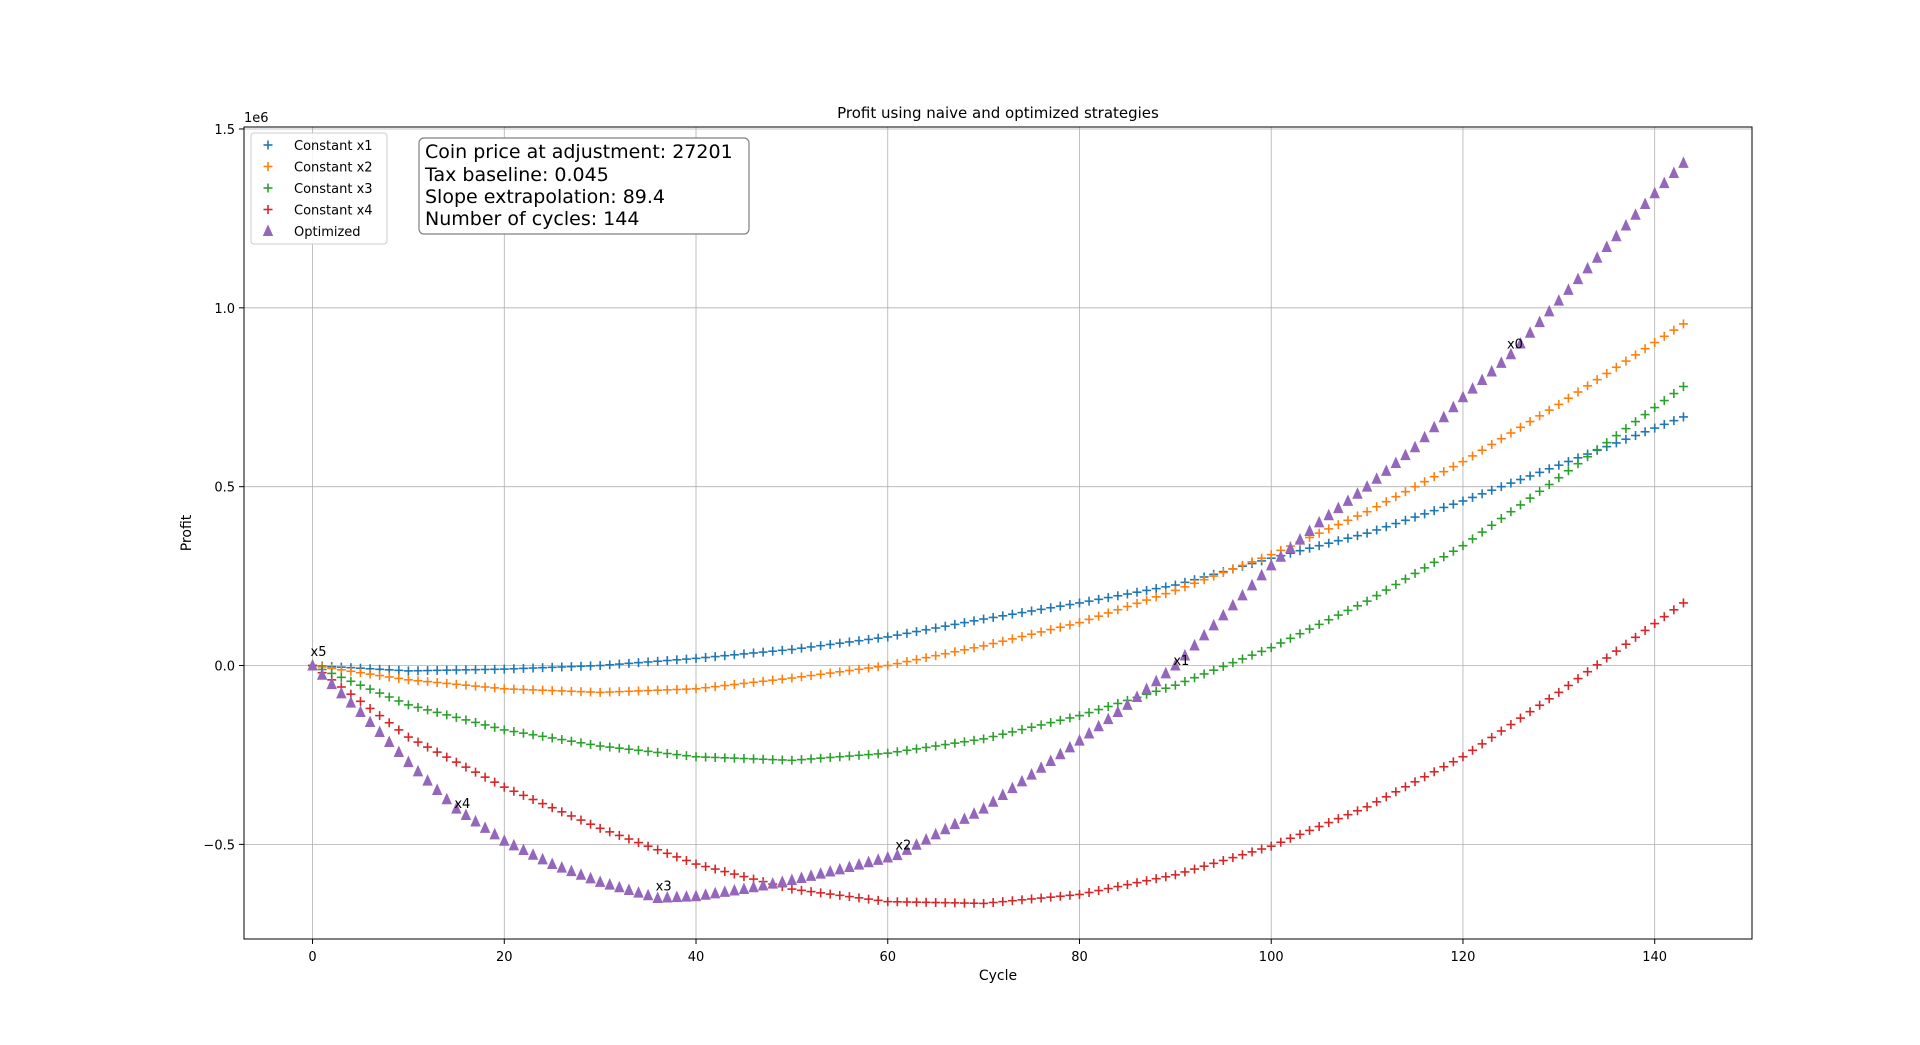 The height and width of the screenshot is (1045, 1920). Describe the element at coordinates (532, 219) in the screenshot. I see `info-line-cycles: Number of cycles: 144` at that location.